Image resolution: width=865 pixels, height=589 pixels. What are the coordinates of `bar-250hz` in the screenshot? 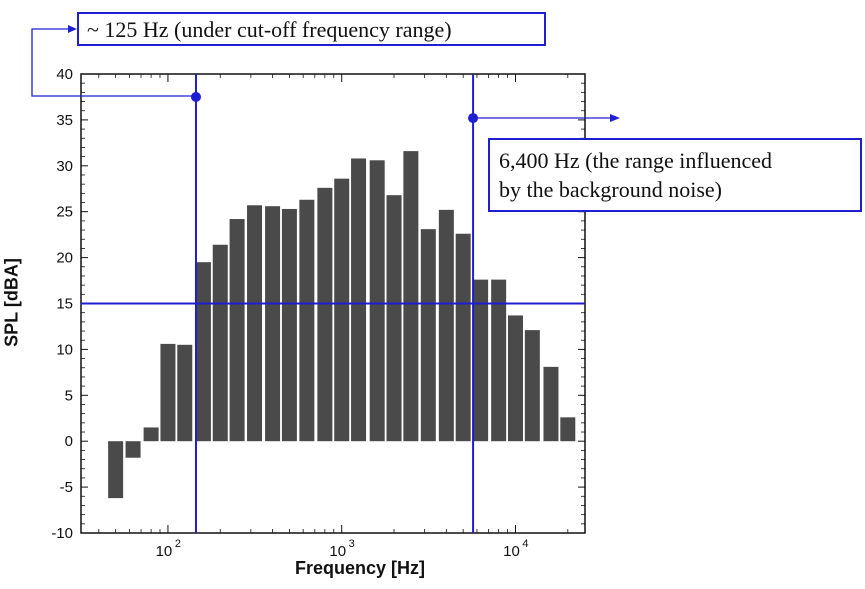 It's located at (237, 330).